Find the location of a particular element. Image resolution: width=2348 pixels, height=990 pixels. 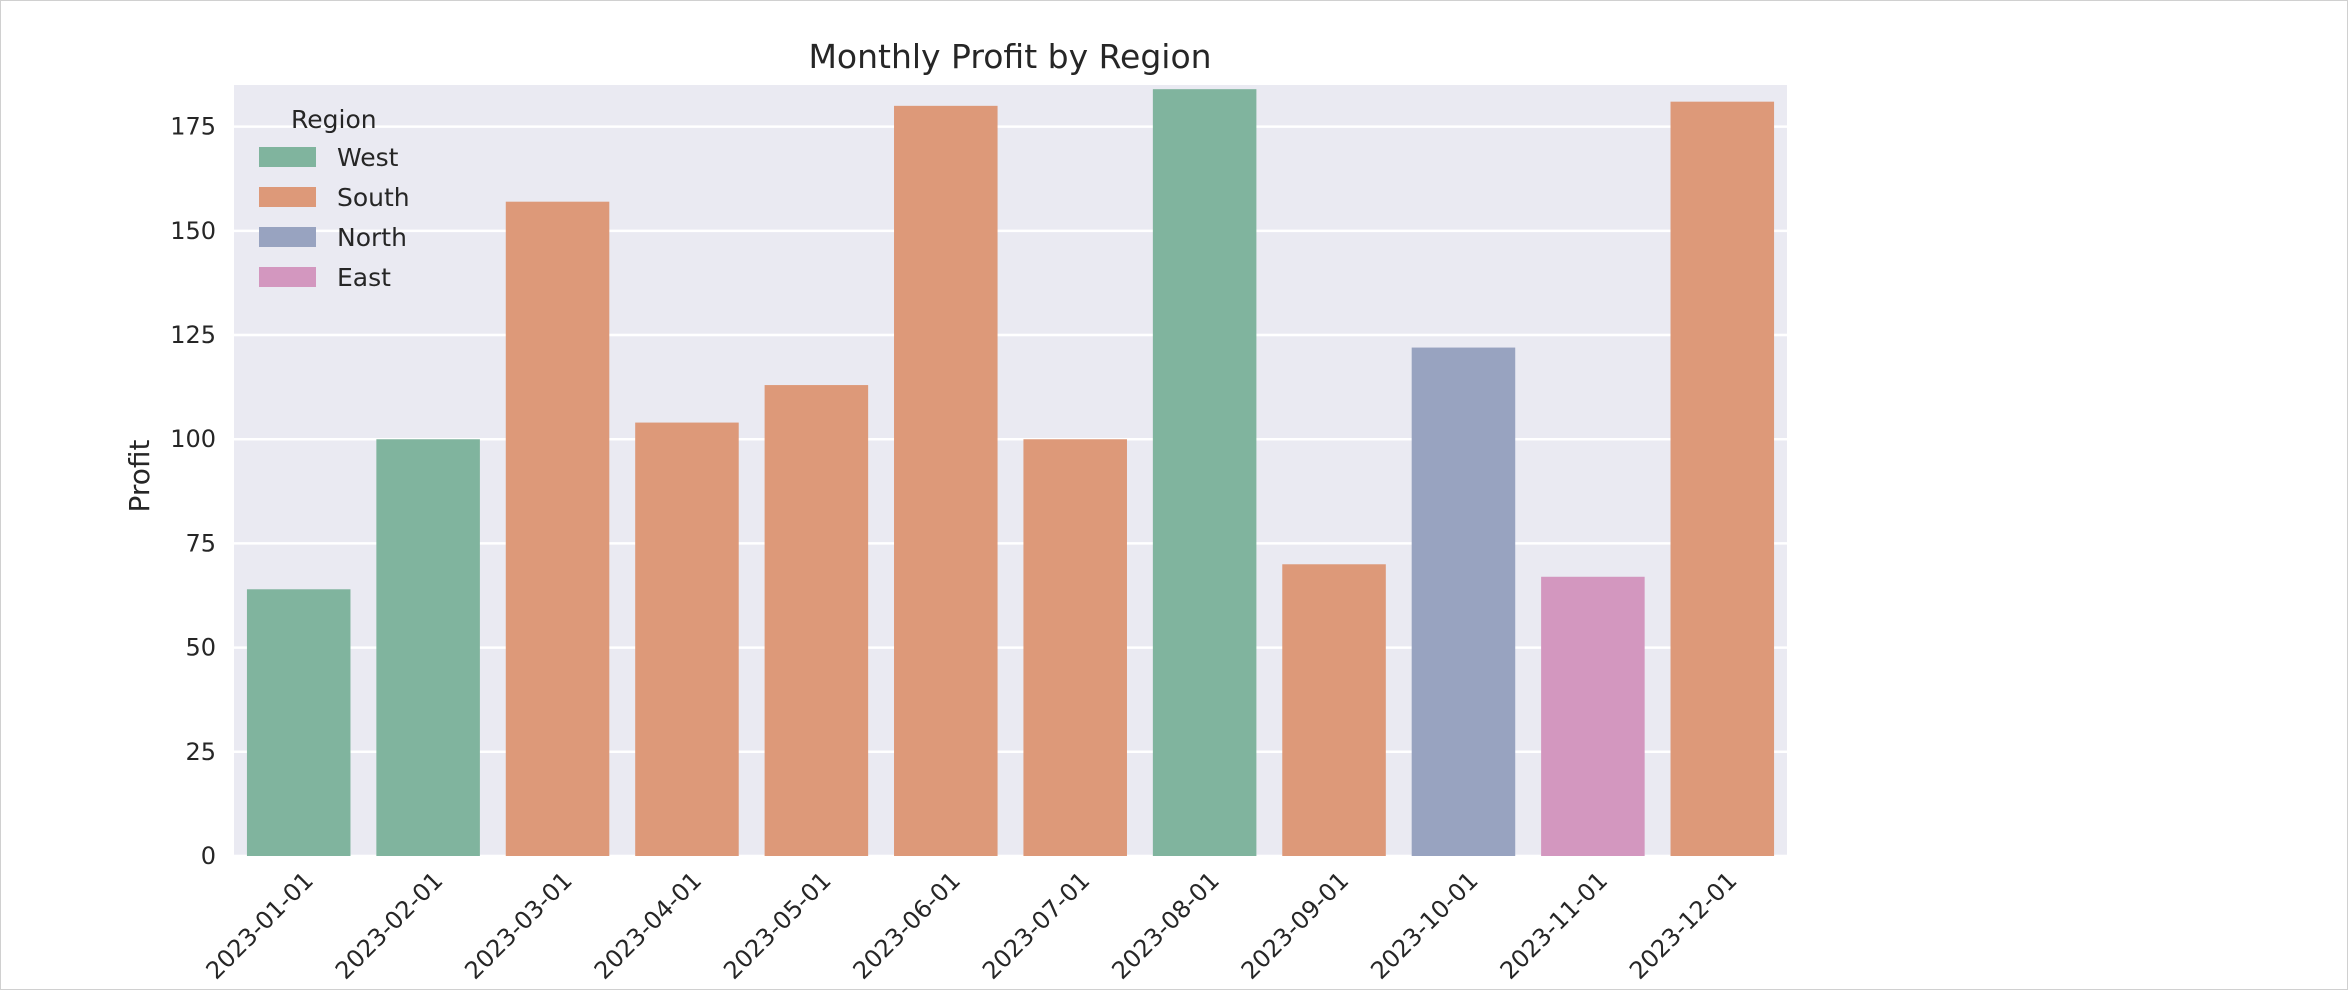

chart-title: Monthly Profit by Region is located at coordinates (1009, 56).